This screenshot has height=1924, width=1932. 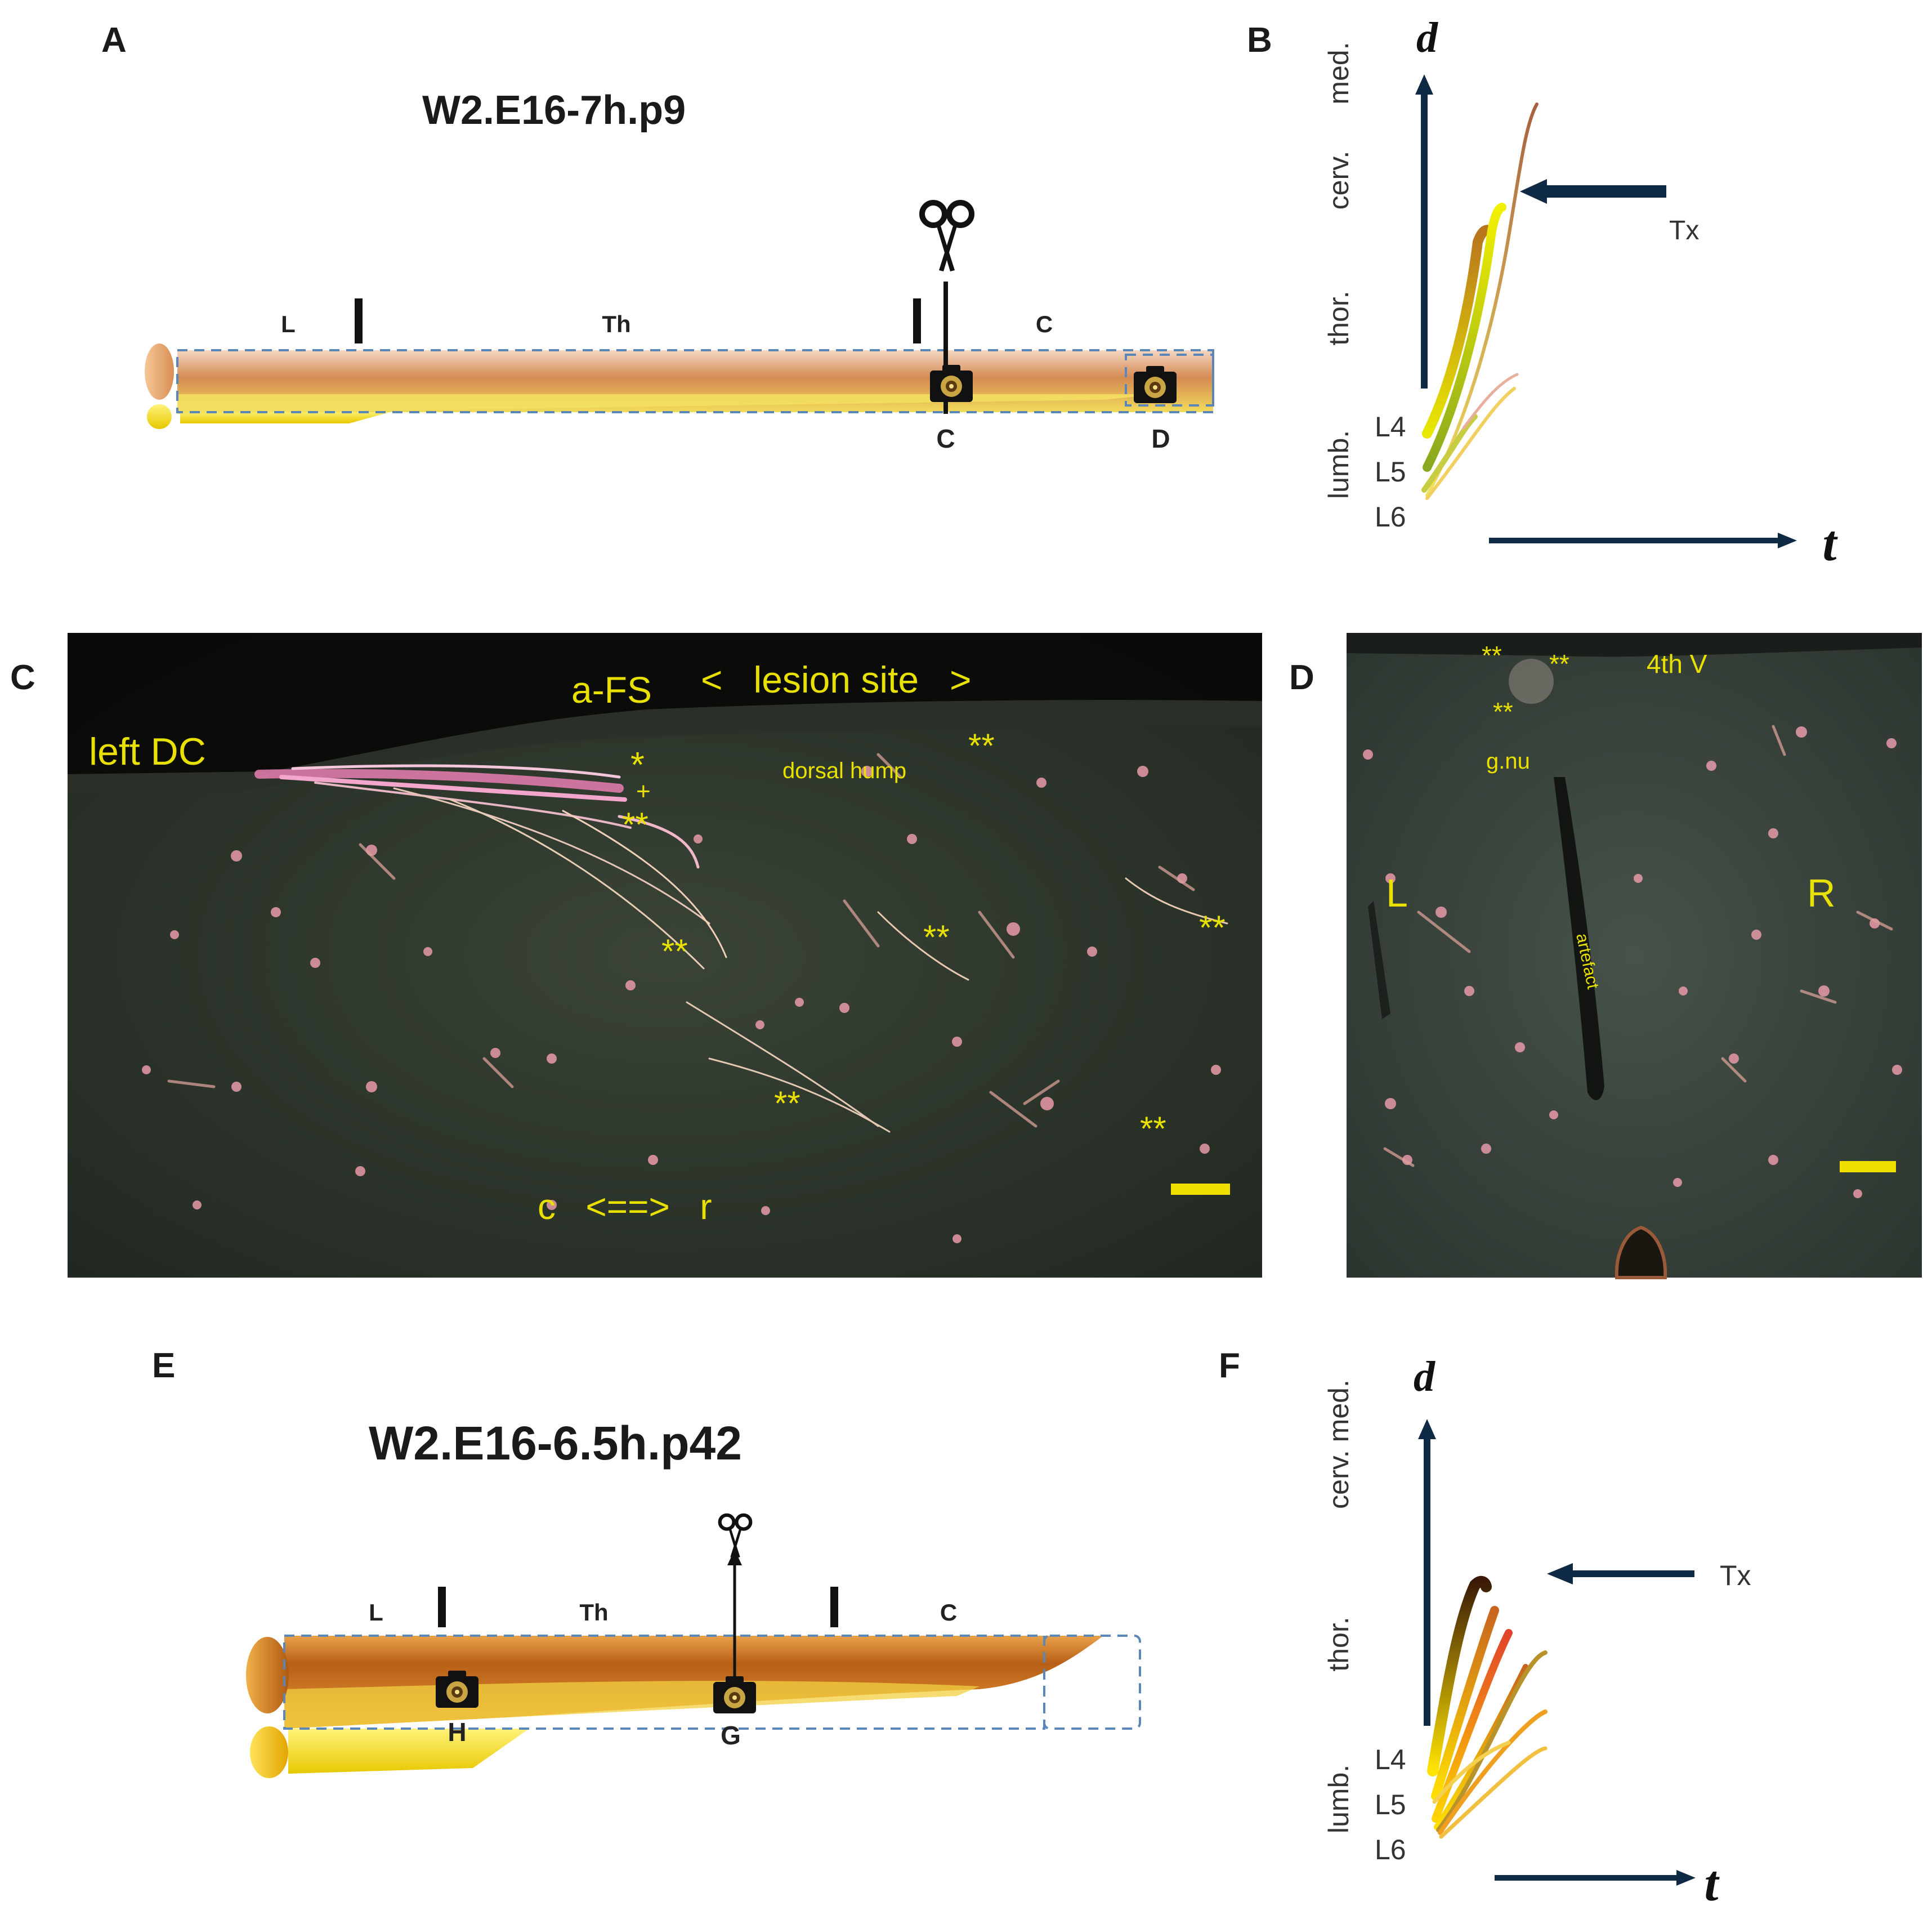 I want to click on panel-a-lower-cap, so click(x=159, y=416).